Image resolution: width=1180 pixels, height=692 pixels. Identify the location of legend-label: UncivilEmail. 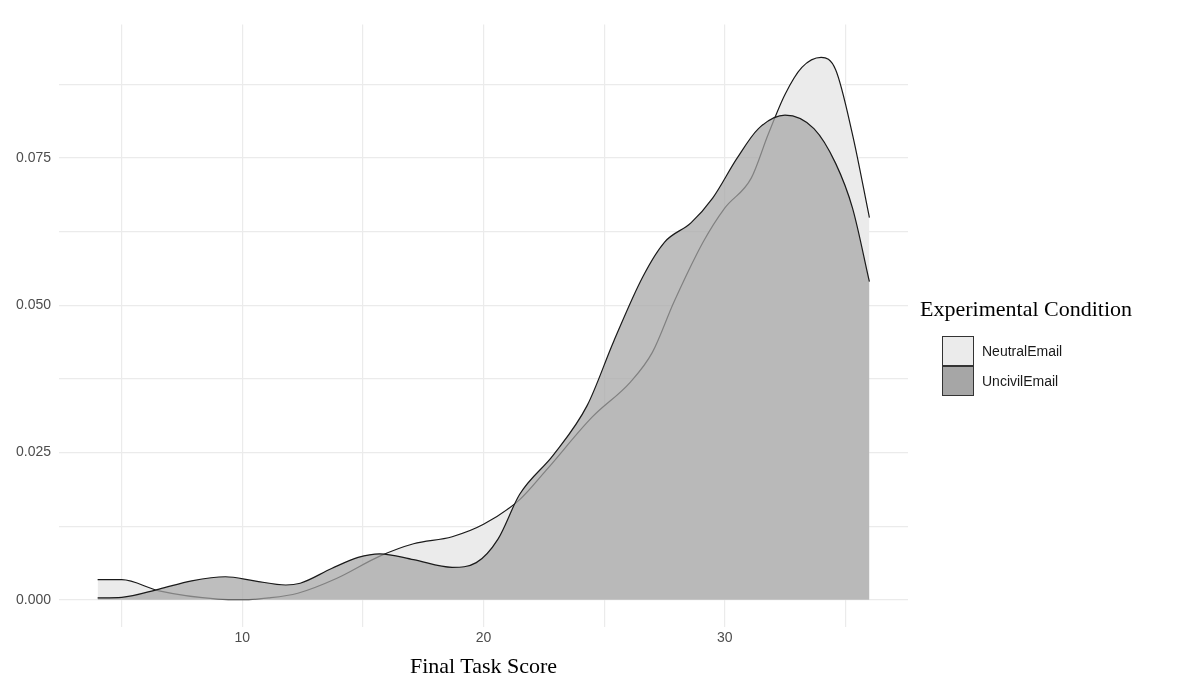
(1020, 381).